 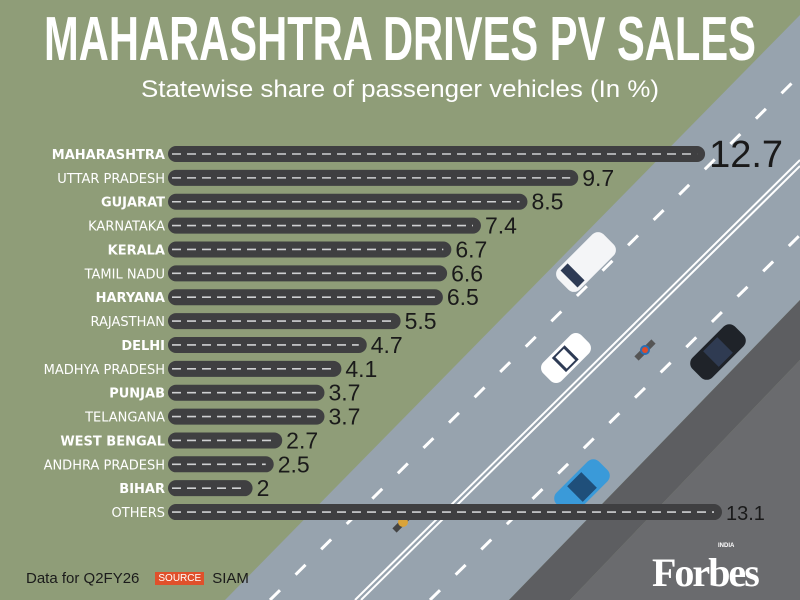 What do you see at coordinates (746, 155) in the screenshot?
I see `value-label: 12.7` at bounding box center [746, 155].